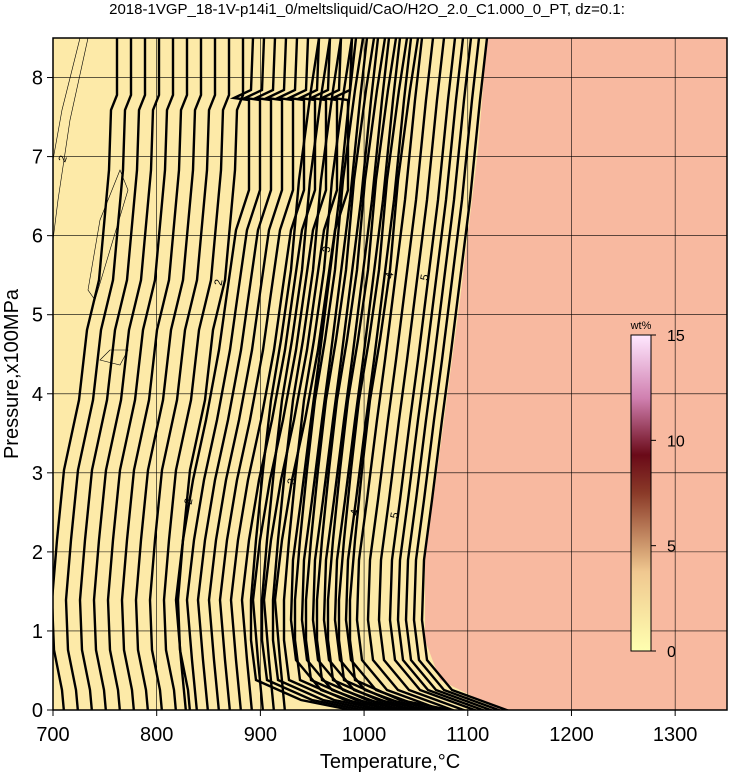 This screenshot has width=734, height=781. What do you see at coordinates (37, 237) in the screenshot?
I see `y-tick-label: 6` at bounding box center [37, 237].